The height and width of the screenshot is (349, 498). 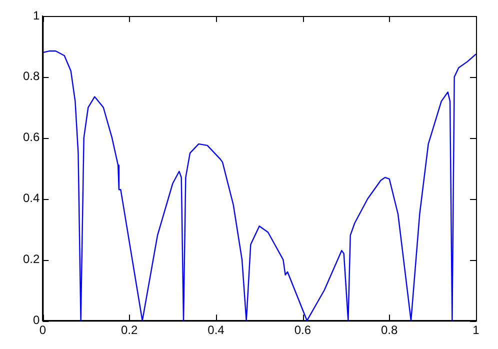 What do you see at coordinates (129, 330) in the screenshot?
I see `x-tick-label: 0.2` at bounding box center [129, 330].